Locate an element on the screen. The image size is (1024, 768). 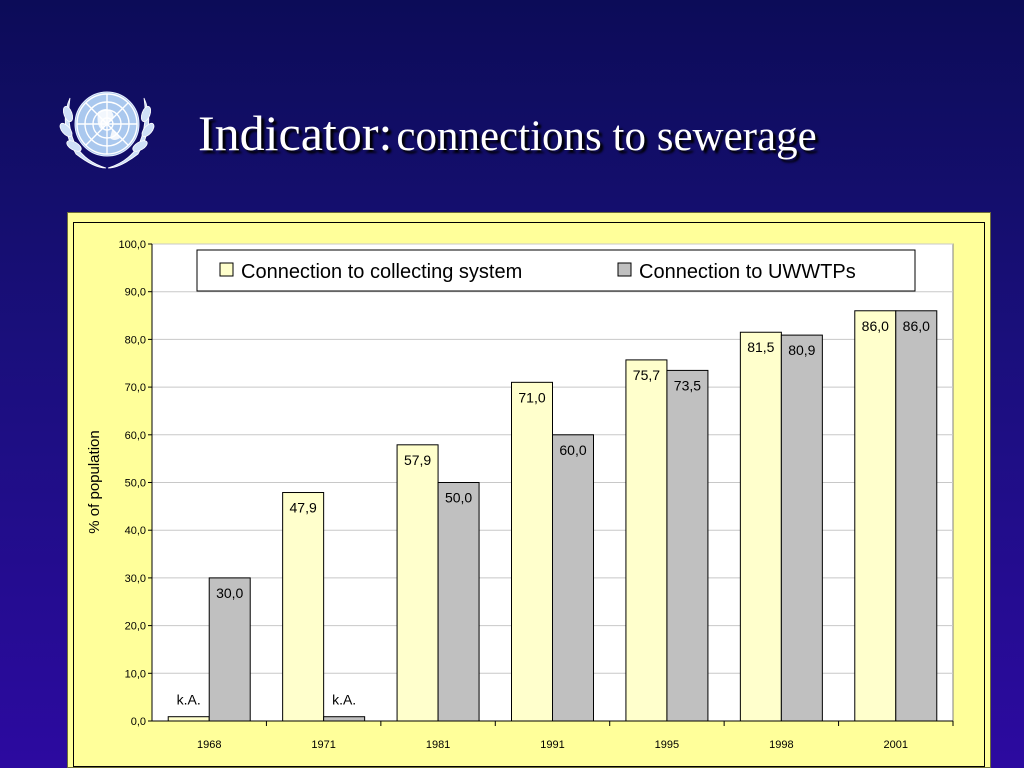
title-sub: connections to sewerage is located at coordinates (606, 136).